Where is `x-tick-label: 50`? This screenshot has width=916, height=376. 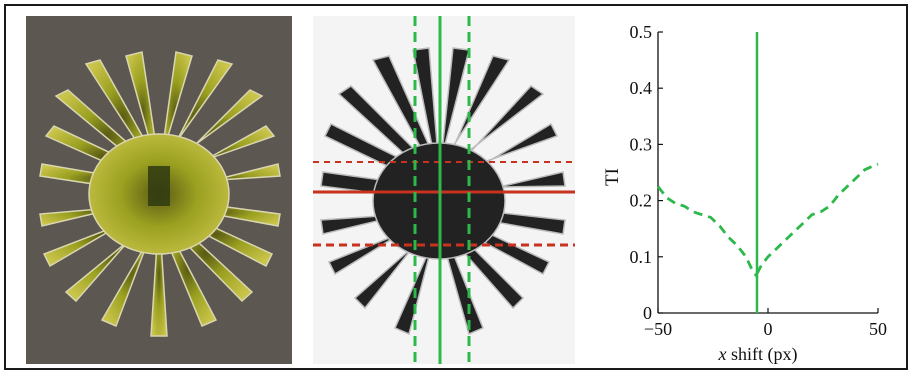 x-tick-label: 50 is located at coordinates (878, 329).